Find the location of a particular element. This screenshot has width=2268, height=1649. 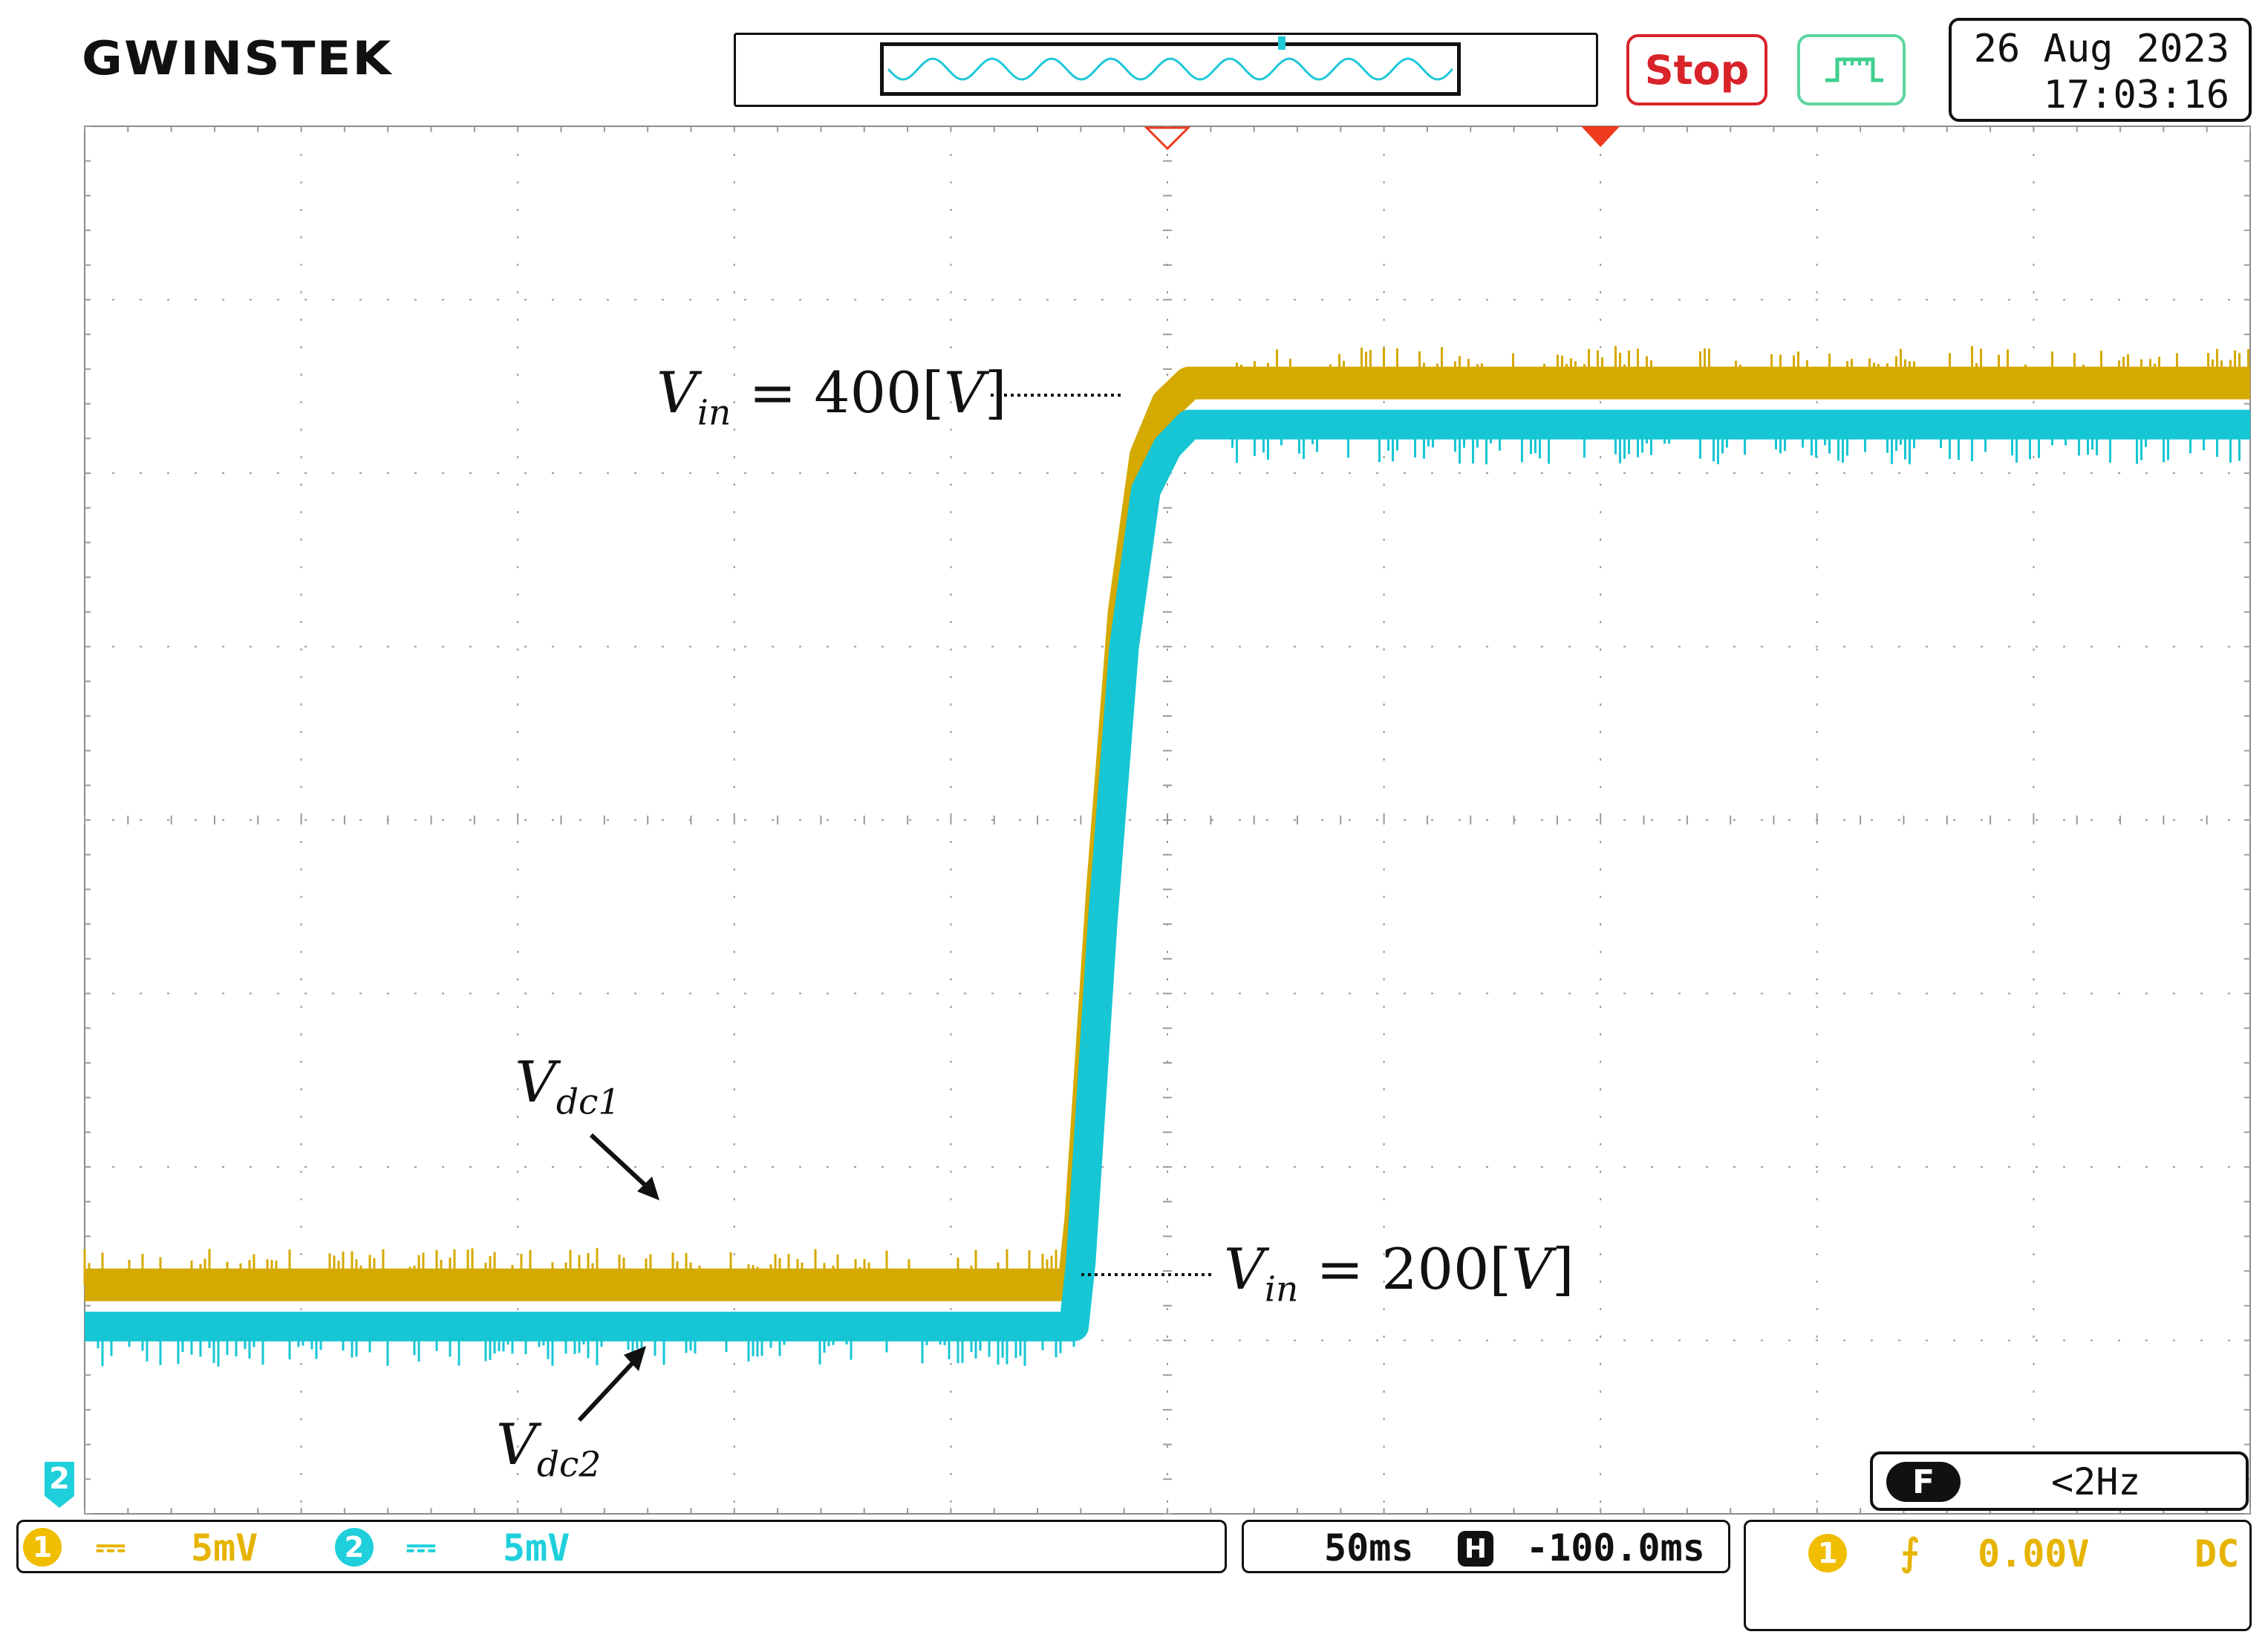

horizontal-badge: H is located at coordinates (1475, 1549).